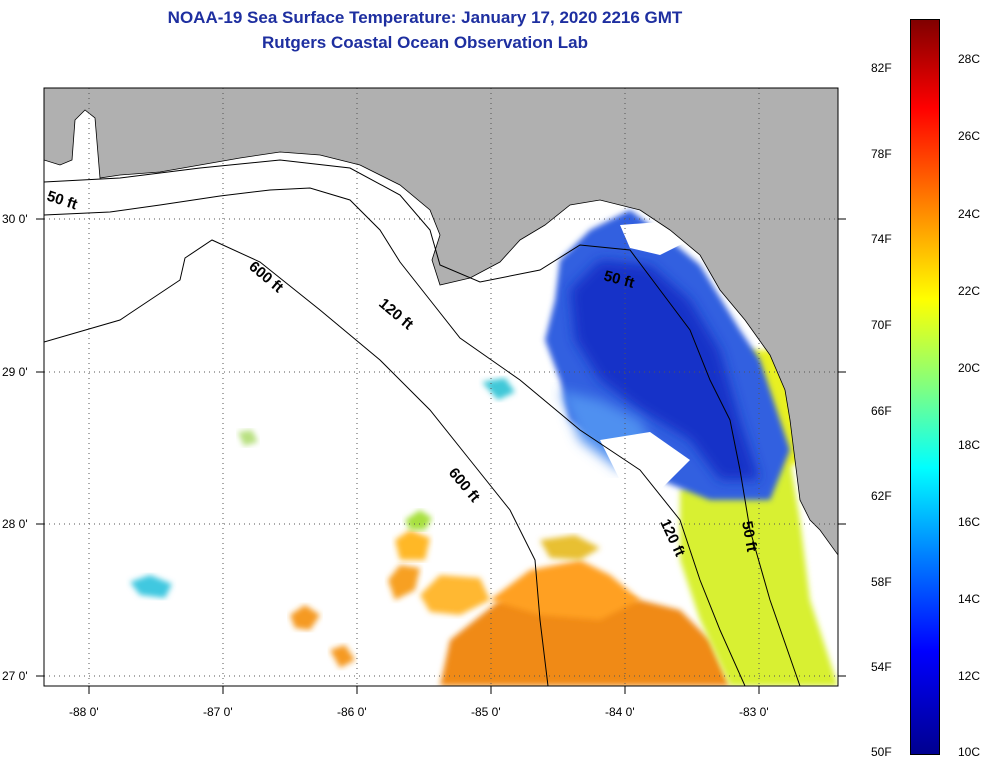 The image size is (992, 770). What do you see at coordinates (969, 136) in the screenshot?
I see `colorbar-c-label: 26C` at bounding box center [969, 136].